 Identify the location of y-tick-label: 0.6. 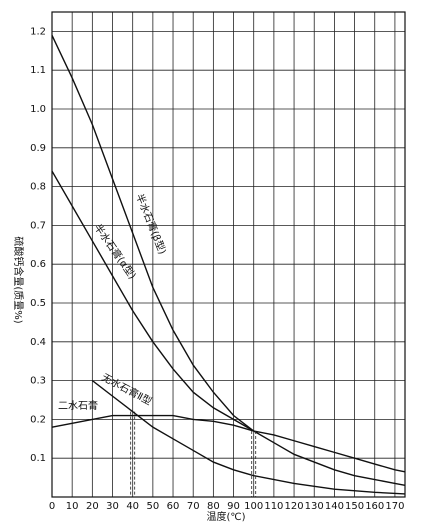
(38, 264).